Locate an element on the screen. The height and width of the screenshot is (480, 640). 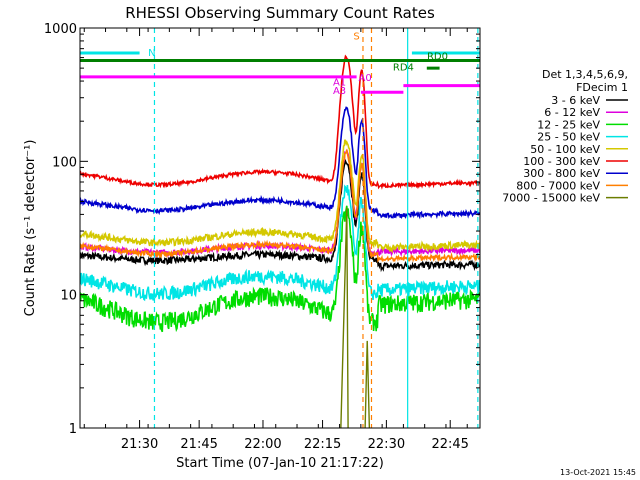
flag-text-1: RD0 is located at coordinates (437, 57).